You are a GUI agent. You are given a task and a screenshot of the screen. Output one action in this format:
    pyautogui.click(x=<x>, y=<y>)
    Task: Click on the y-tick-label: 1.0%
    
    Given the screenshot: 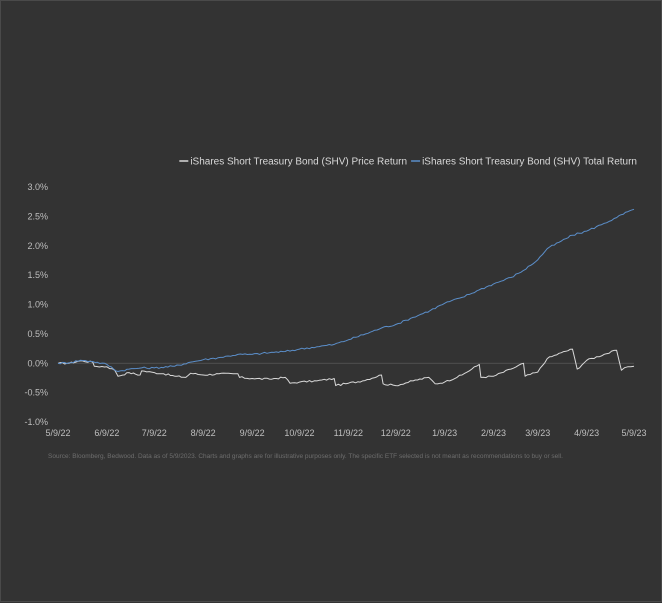 What is the action you would take?
    pyautogui.click(x=37, y=305)
    